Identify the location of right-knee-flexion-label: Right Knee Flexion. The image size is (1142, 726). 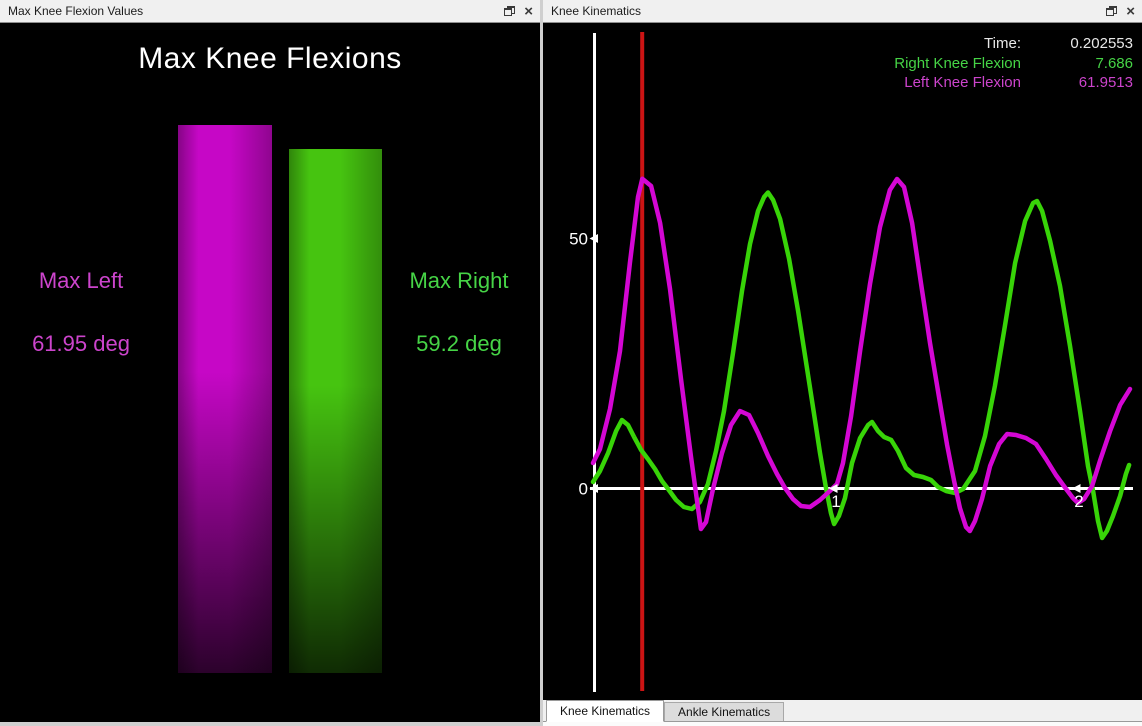
(957, 63).